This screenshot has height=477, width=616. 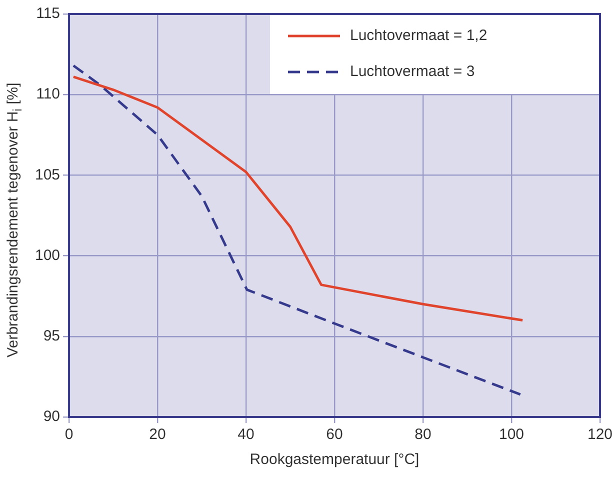 I want to click on legend-label: Luchtovermaat = 1,2, so click(x=419, y=35).